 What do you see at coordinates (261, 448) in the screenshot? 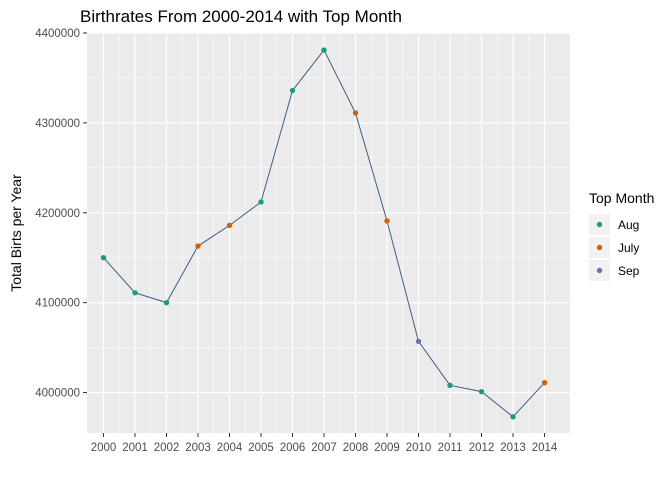
I see `x-tick-label: 2005` at bounding box center [261, 448].